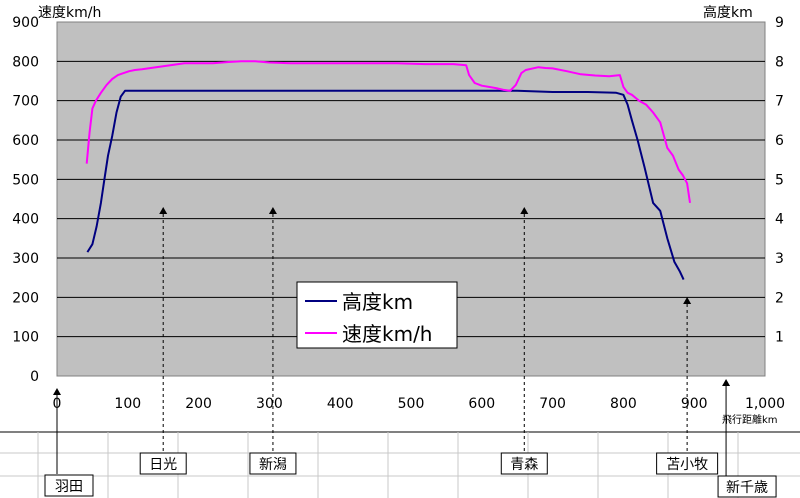  What do you see at coordinates (387, 334) in the screenshot?
I see `legend-label-speed: 速度km/h` at bounding box center [387, 334].